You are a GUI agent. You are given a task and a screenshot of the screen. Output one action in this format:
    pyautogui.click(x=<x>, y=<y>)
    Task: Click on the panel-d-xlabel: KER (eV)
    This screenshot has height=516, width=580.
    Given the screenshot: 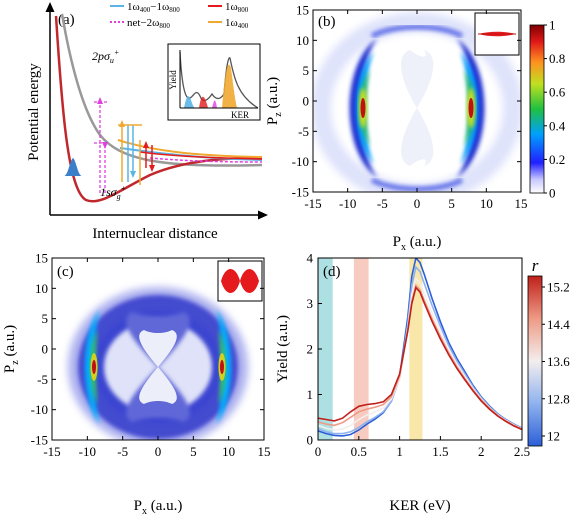 What is the action you would take?
    pyautogui.click(x=419, y=506)
    